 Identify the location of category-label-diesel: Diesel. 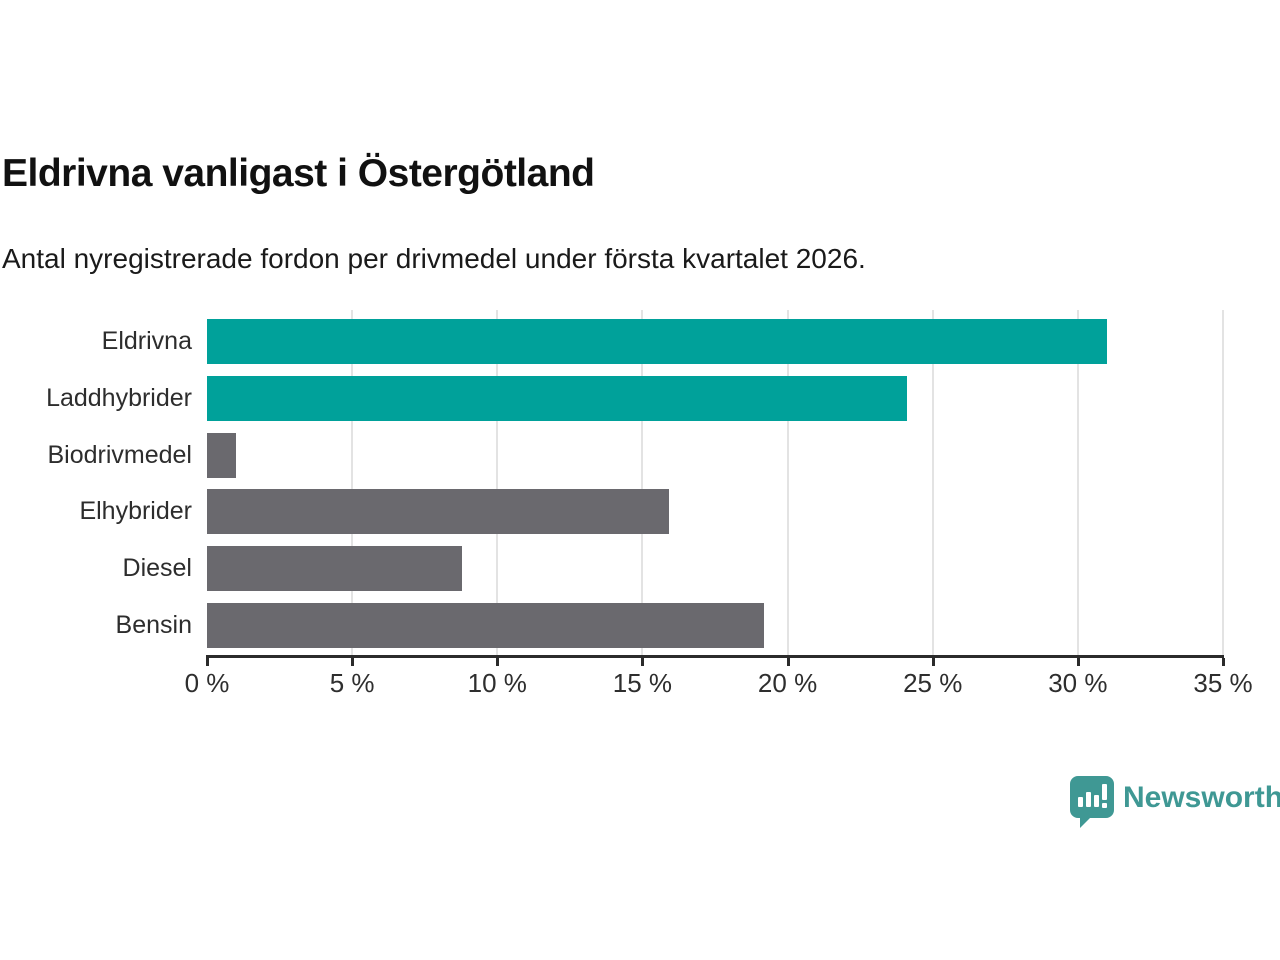
(157, 568).